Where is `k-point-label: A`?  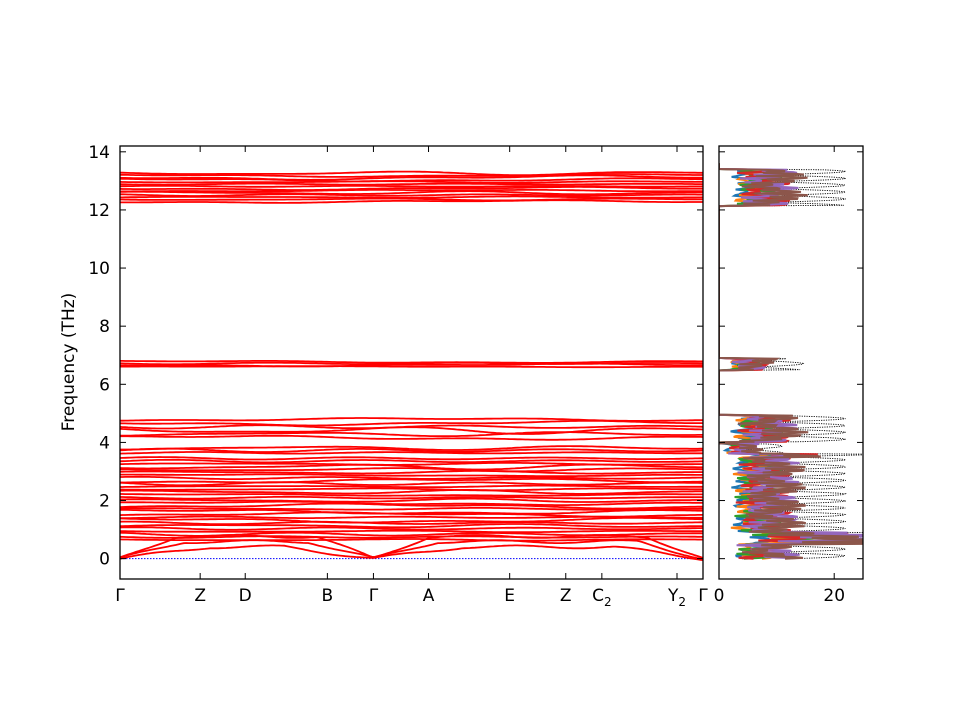 k-point-label: A is located at coordinates (429, 596).